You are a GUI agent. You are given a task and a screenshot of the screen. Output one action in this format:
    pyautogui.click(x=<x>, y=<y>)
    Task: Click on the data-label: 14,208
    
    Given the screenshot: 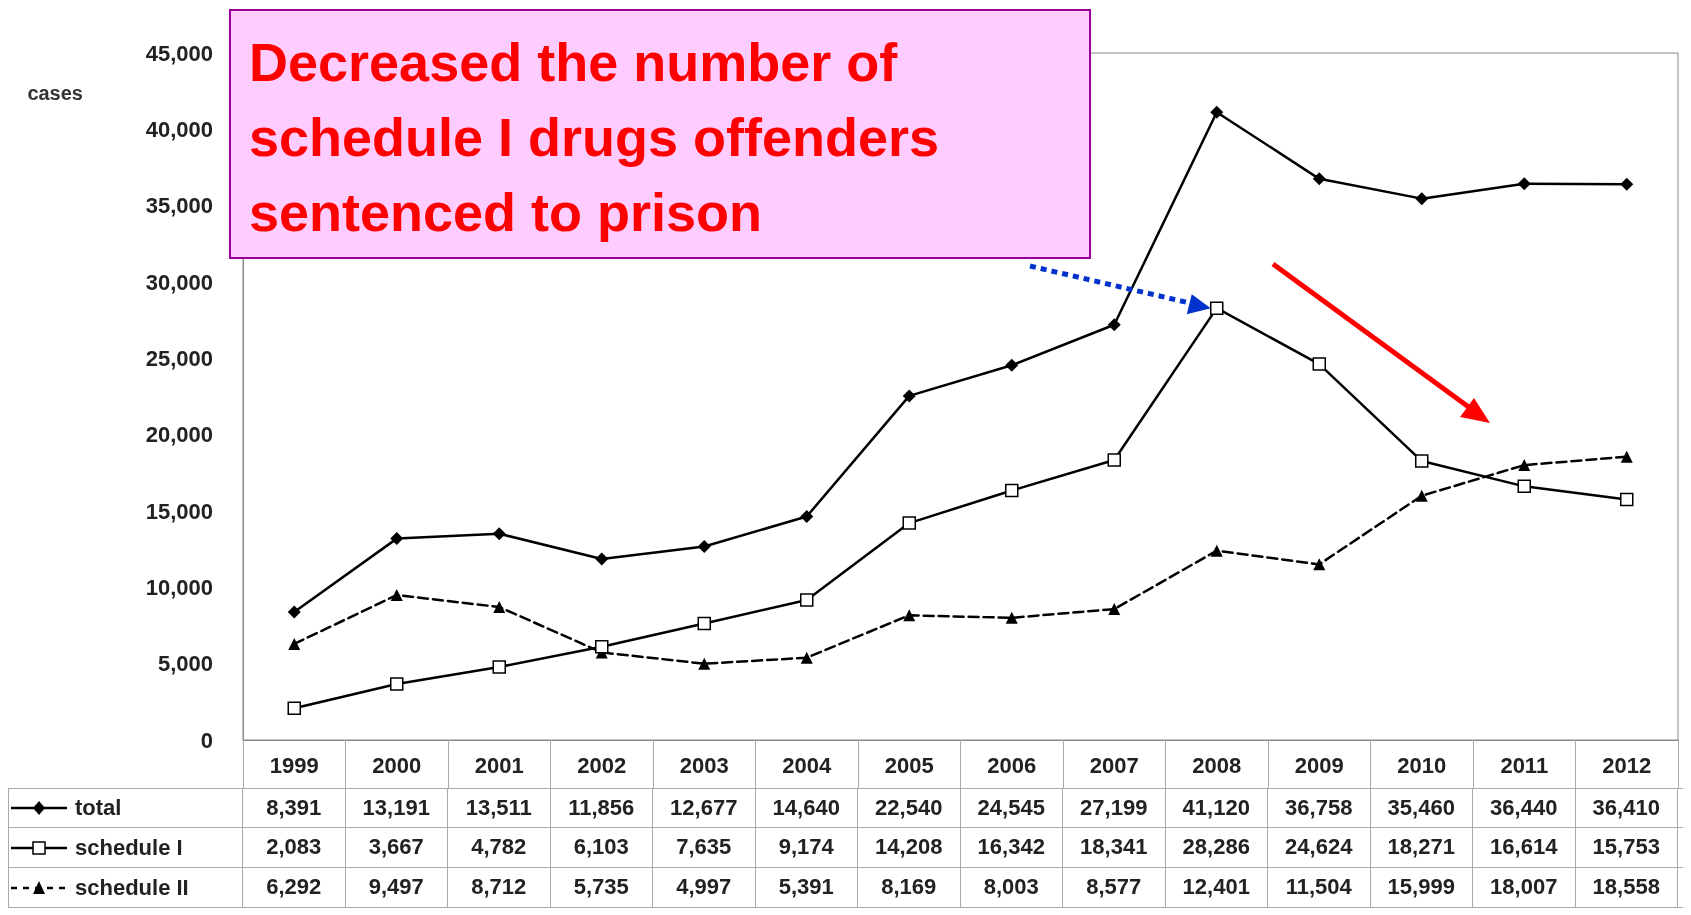 What is the action you would take?
    pyautogui.click(x=909, y=847)
    